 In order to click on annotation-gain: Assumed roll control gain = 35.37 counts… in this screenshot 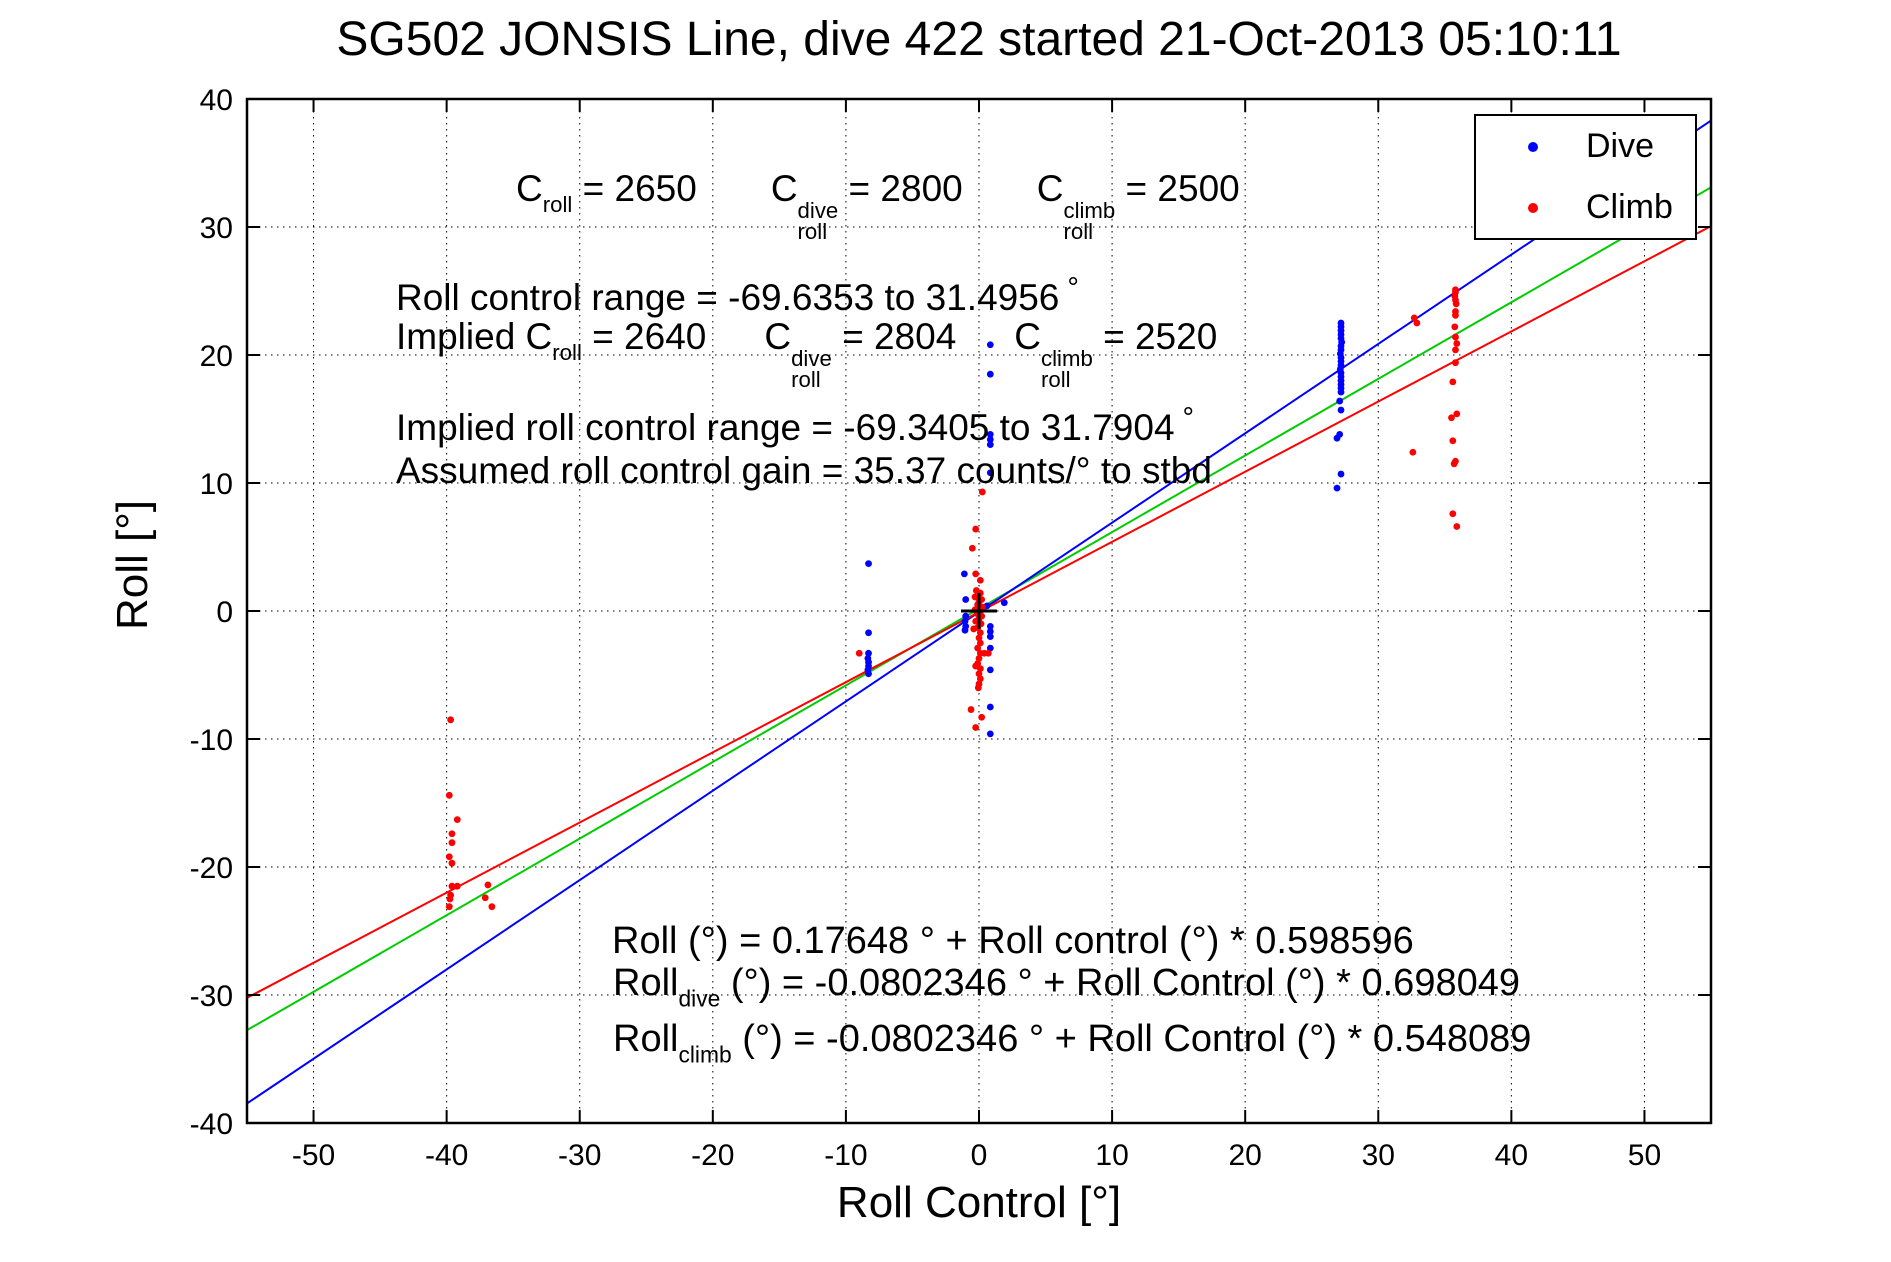, I will do `click(804, 470)`.